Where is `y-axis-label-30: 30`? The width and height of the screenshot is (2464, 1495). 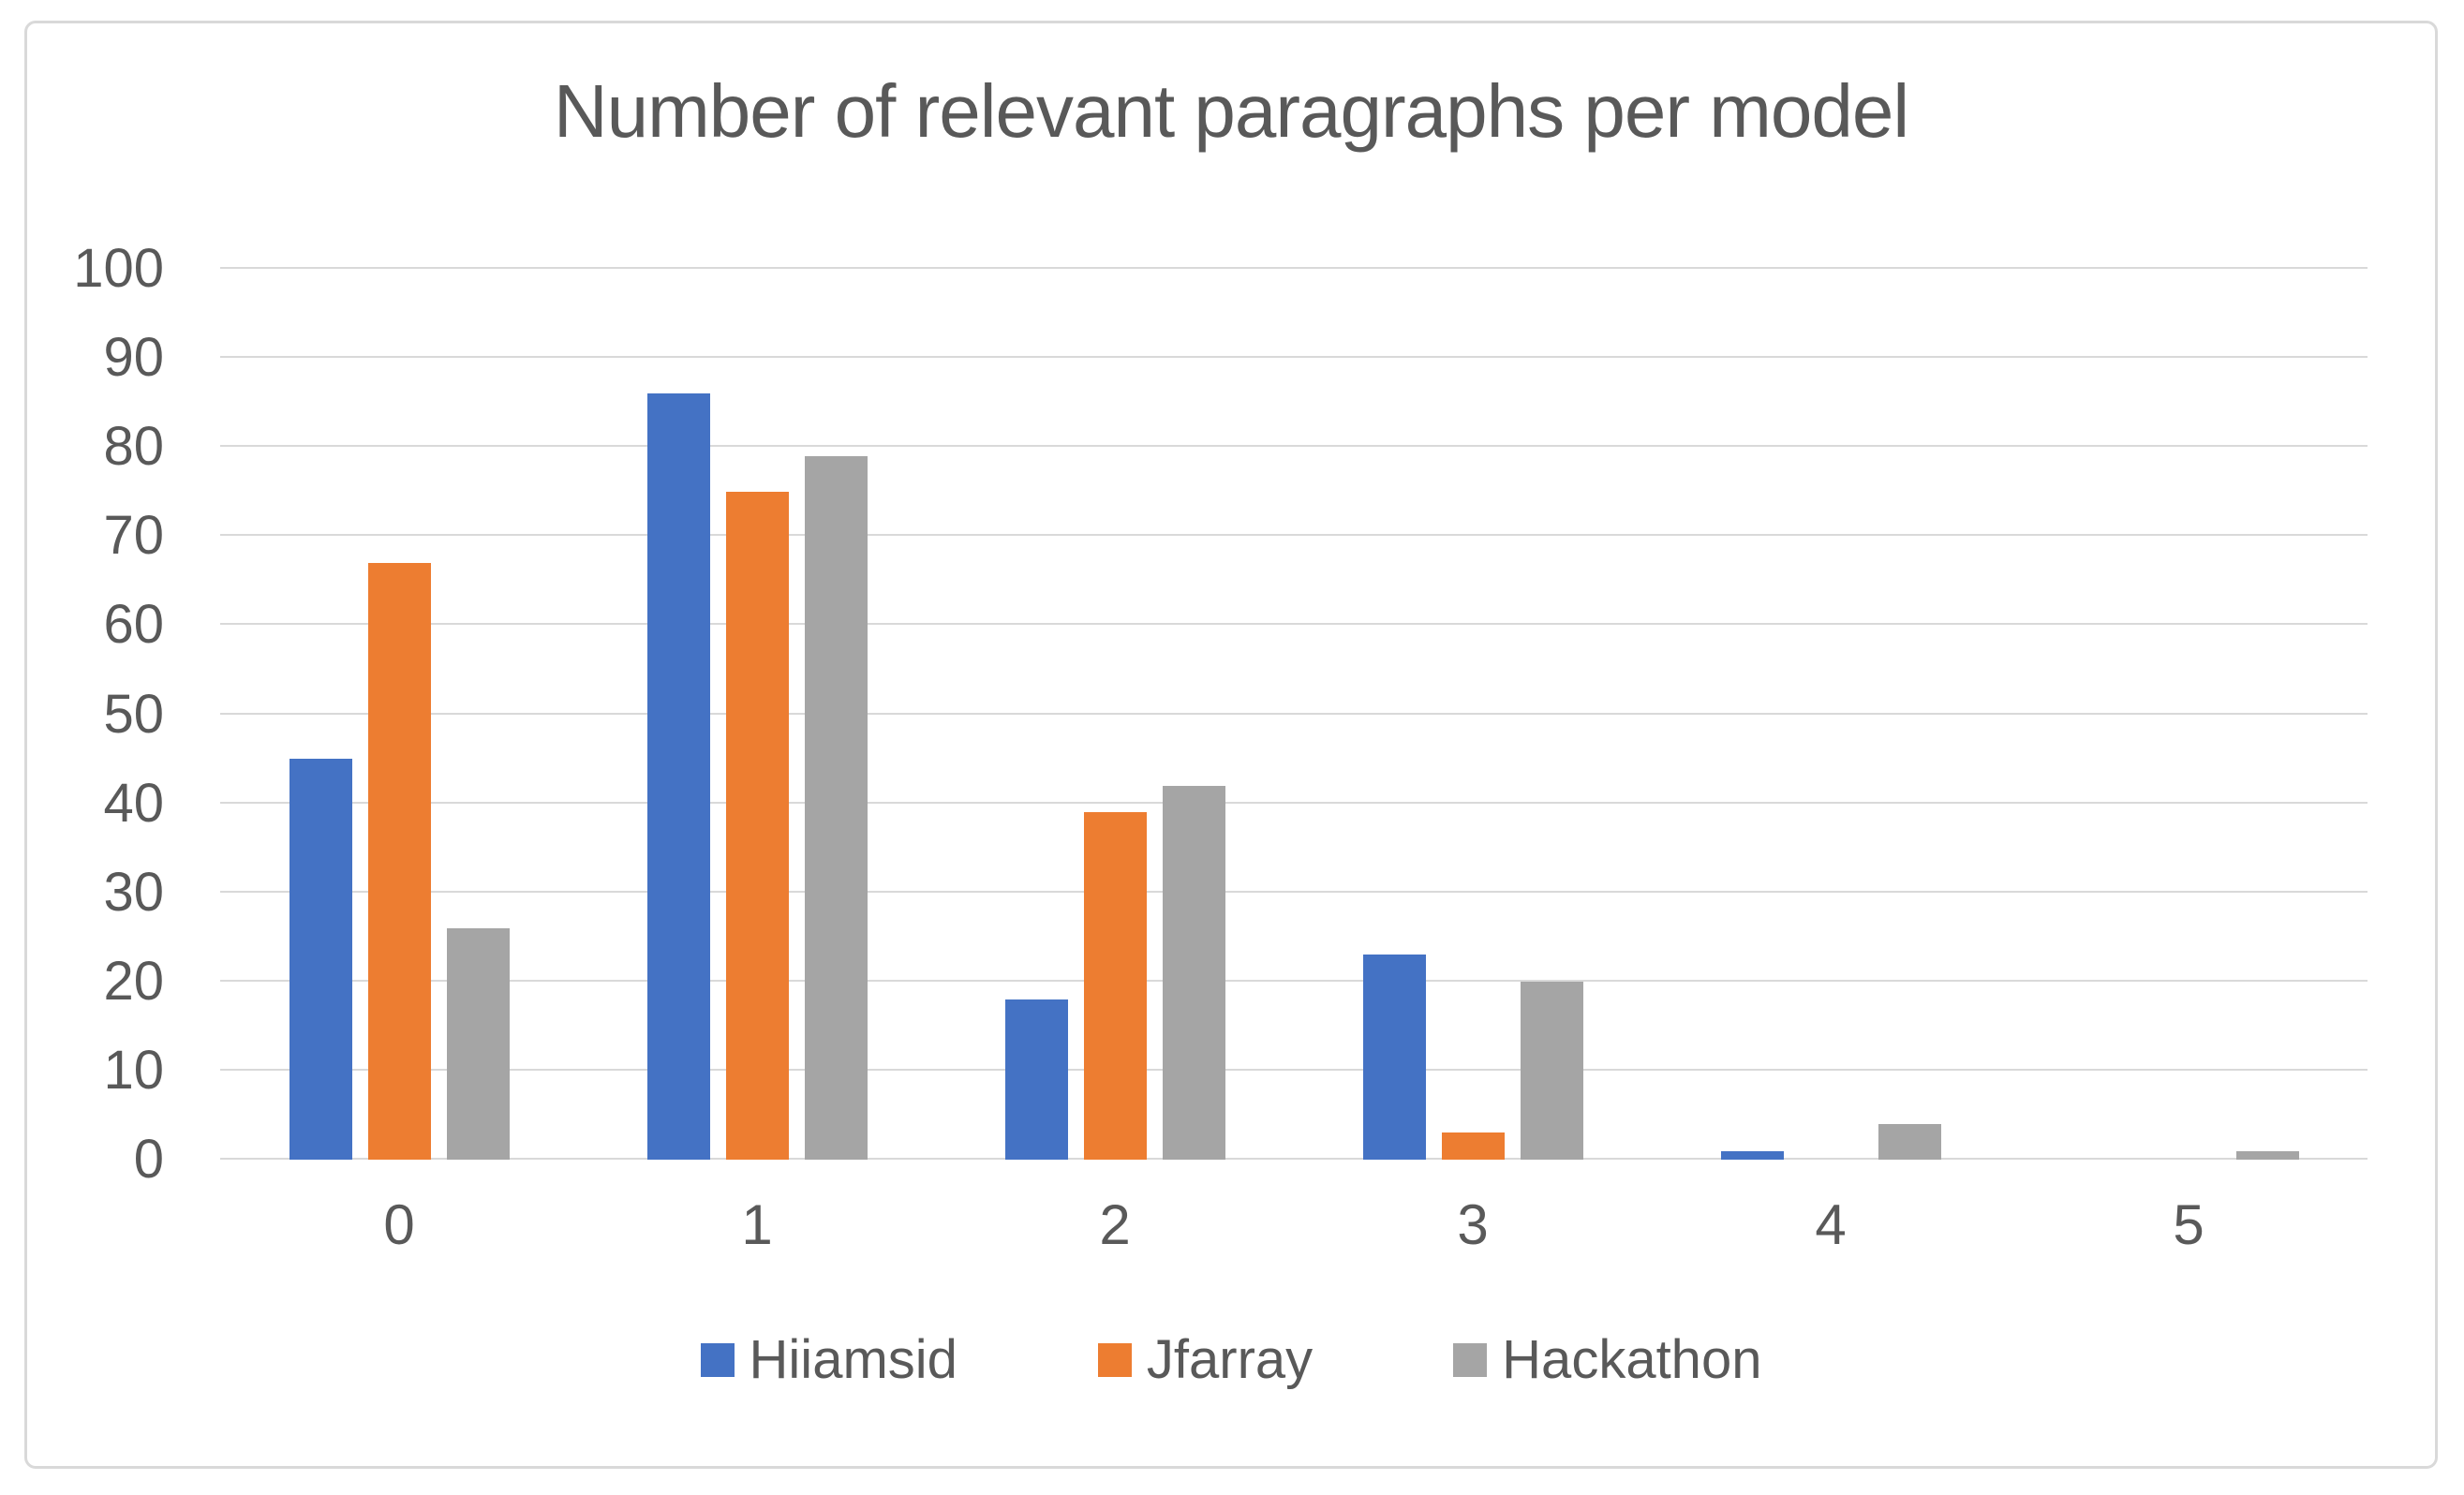 y-axis-label-30: 30 is located at coordinates (133, 892).